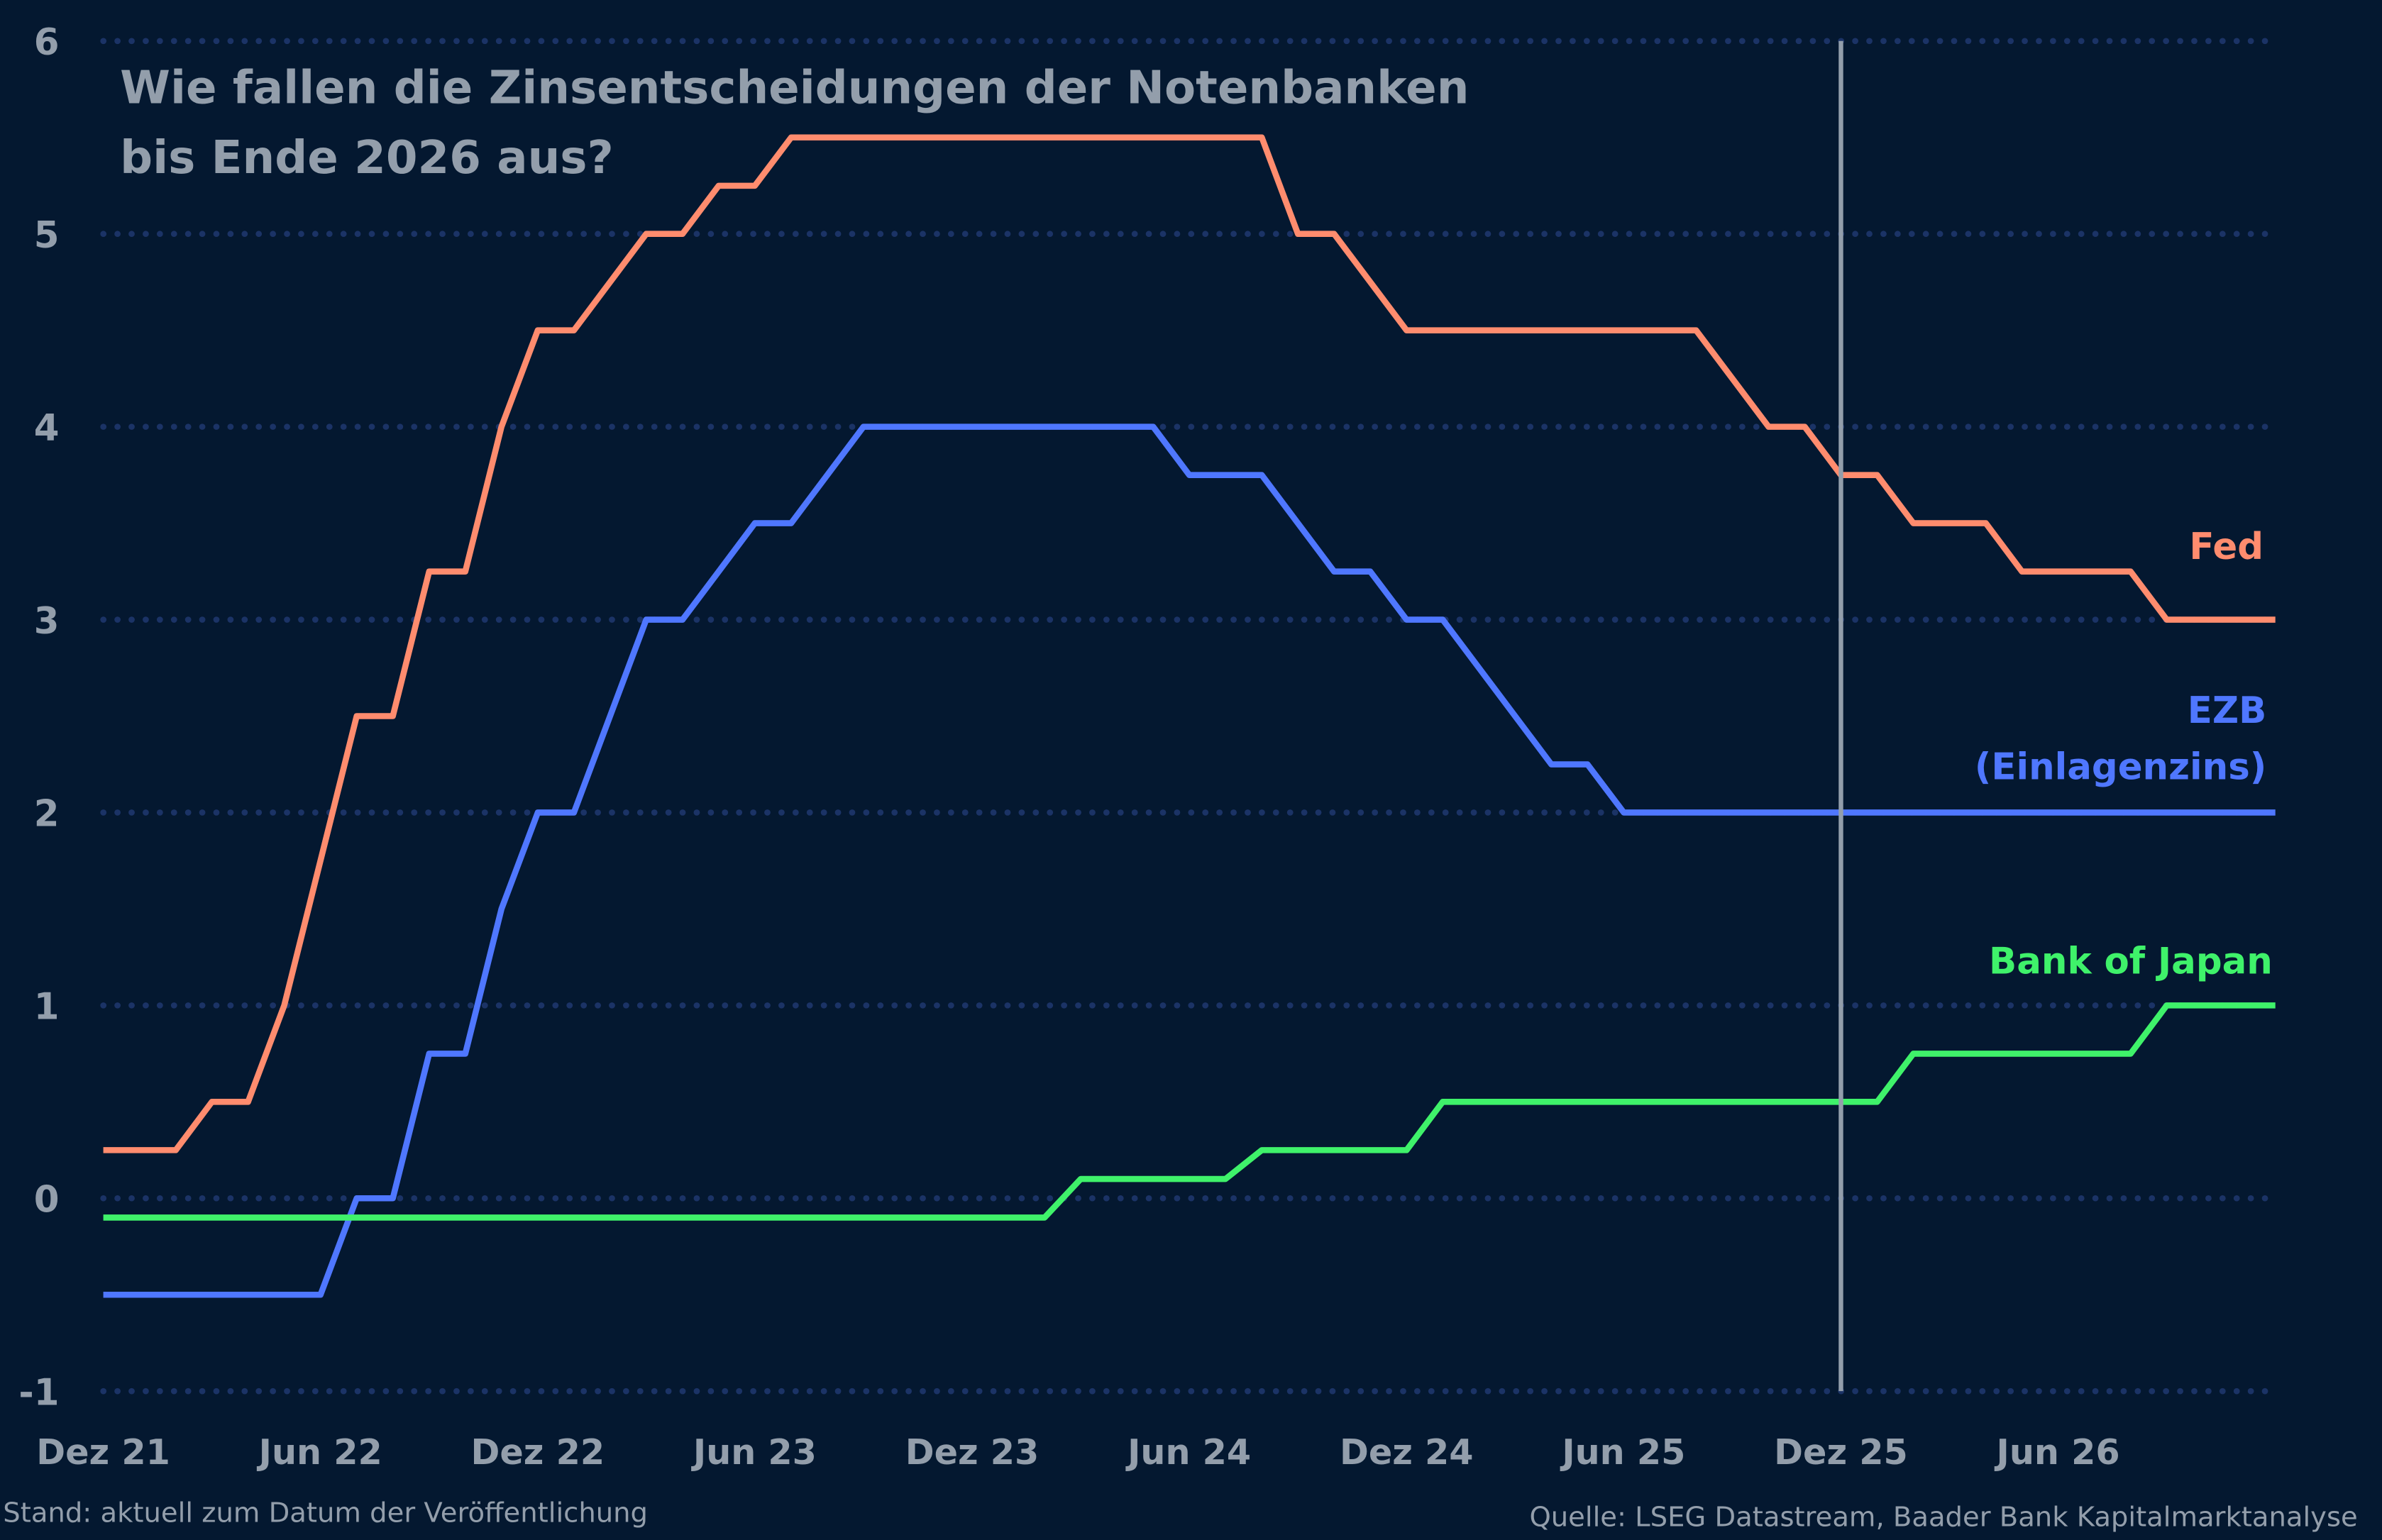 The width and height of the screenshot is (2382, 1540). What do you see at coordinates (367, 157) in the screenshot?
I see `chart-title-line2: bis Ende 2026 aus?` at bounding box center [367, 157].